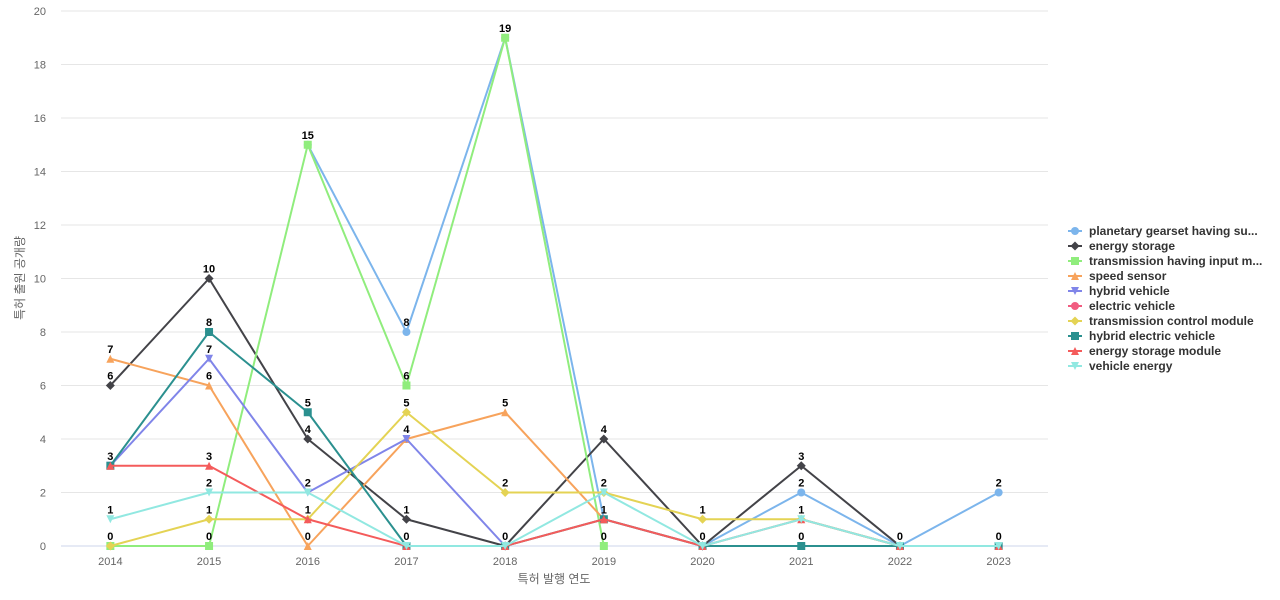  Describe the element at coordinates (1132, 246) in the screenshot. I see `legend-label: energy storage` at that location.